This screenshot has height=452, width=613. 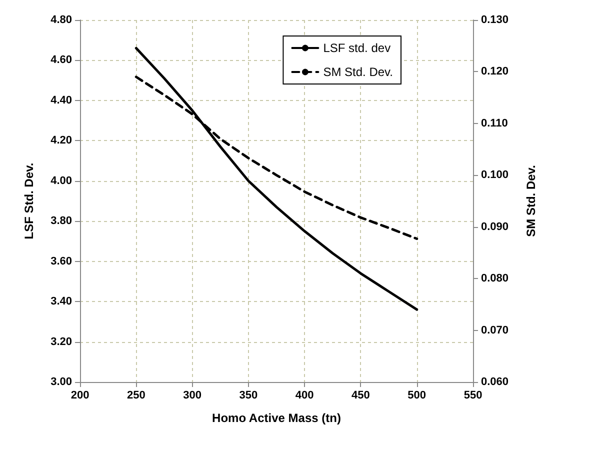 What do you see at coordinates (136, 396) in the screenshot?
I see `x-tick-label: 250` at bounding box center [136, 396].